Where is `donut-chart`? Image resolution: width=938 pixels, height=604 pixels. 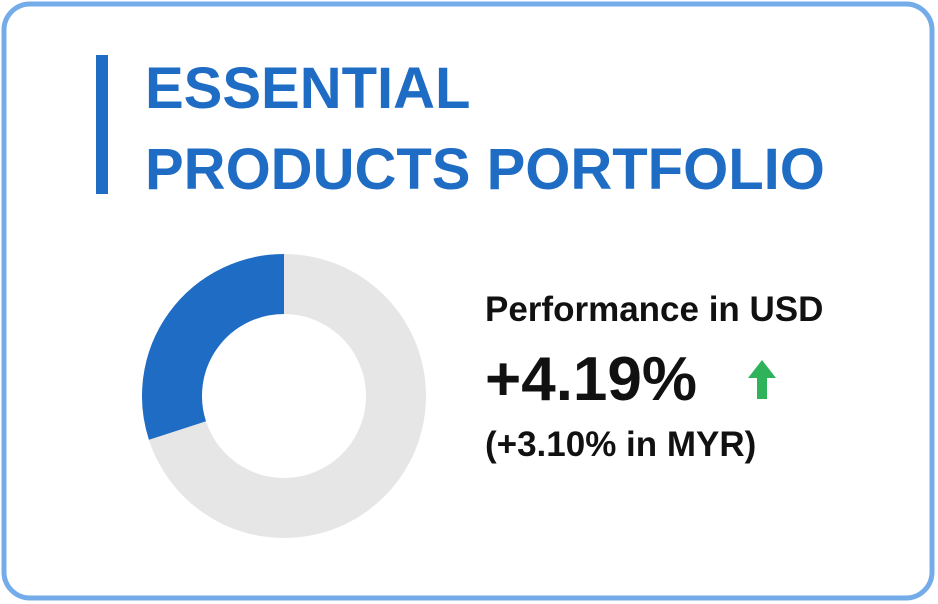 donut-chart is located at coordinates (284, 396).